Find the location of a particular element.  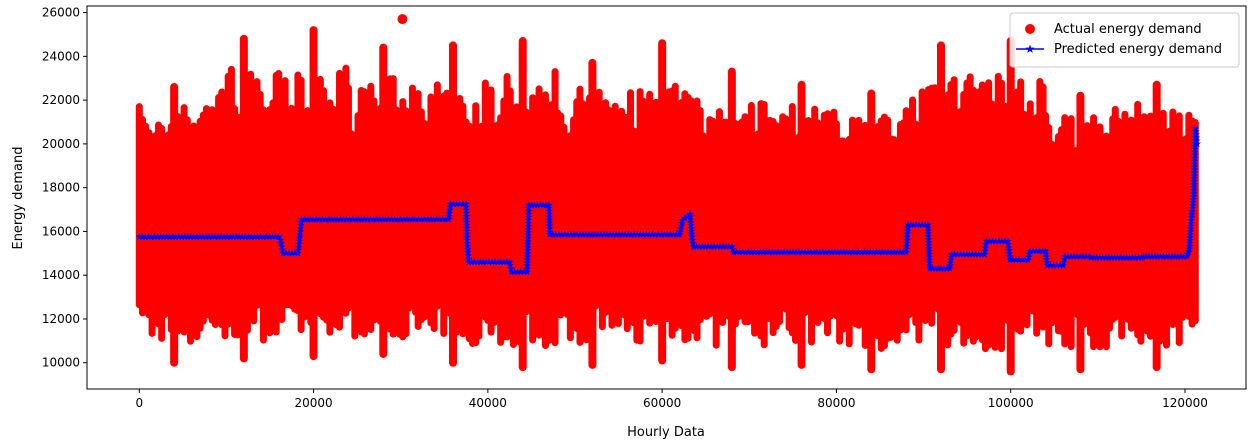

y-tick-label: 14000 is located at coordinates (61, 275).